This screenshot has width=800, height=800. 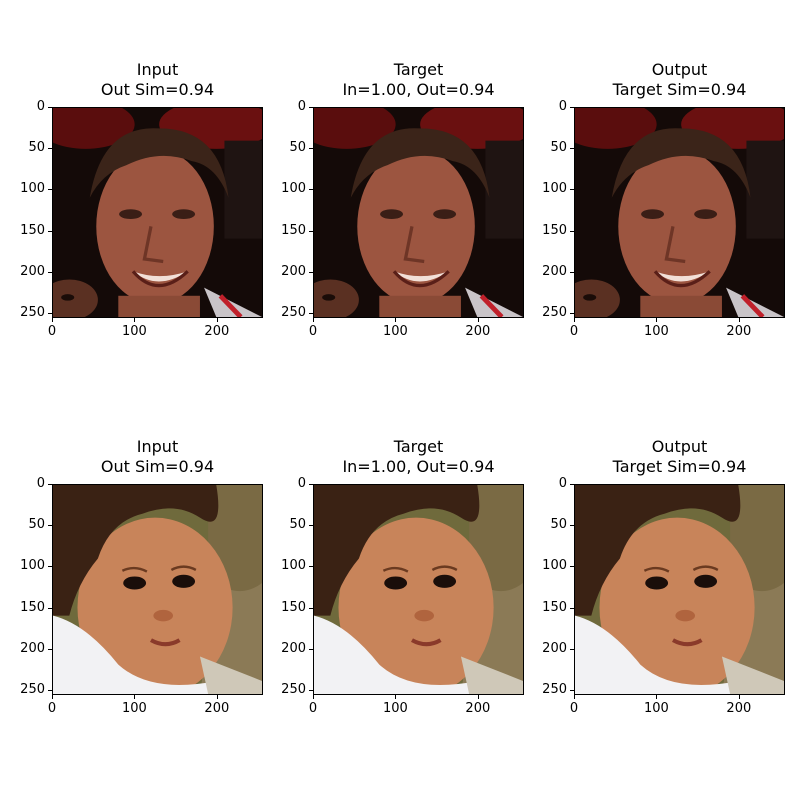 What do you see at coordinates (679, 69) in the screenshot?
I see `panel-title-line1: Output` at bounding box center [679, 69].